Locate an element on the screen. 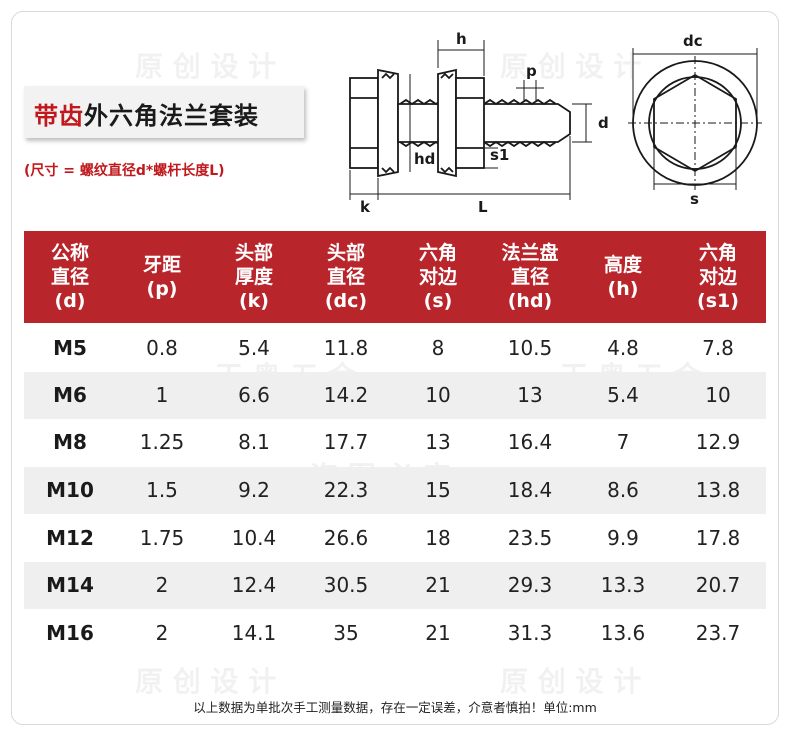  value-cell: 10 is located at coordinates (438, 395).